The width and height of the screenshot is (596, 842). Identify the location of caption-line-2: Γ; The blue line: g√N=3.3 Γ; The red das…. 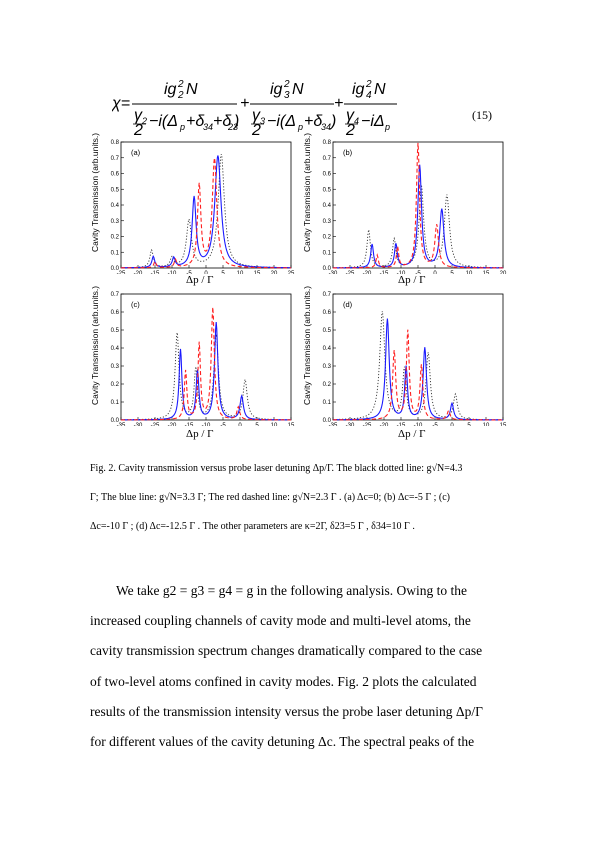
(270, 497).